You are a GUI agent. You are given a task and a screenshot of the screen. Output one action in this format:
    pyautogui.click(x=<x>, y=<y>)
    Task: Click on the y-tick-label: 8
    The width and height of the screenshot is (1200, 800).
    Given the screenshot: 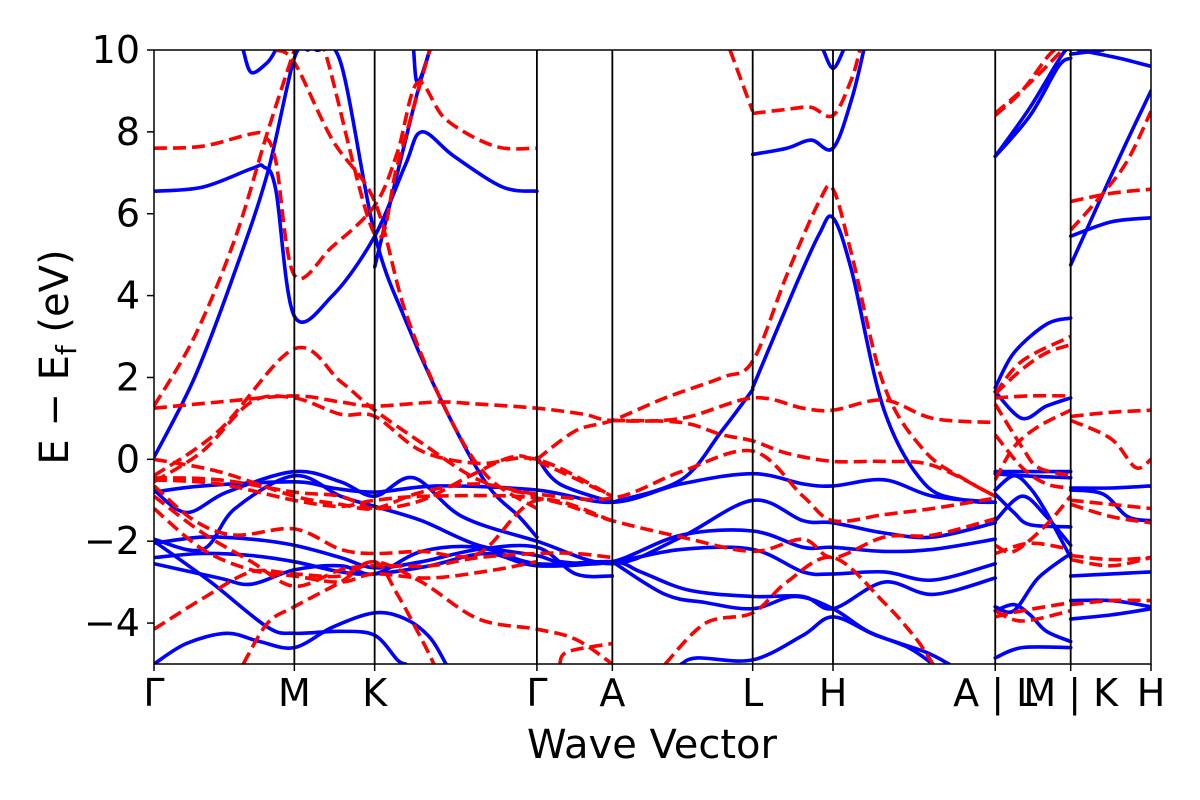 What is the action you would take?
    pyautogui.click(x=128, y=132)
    